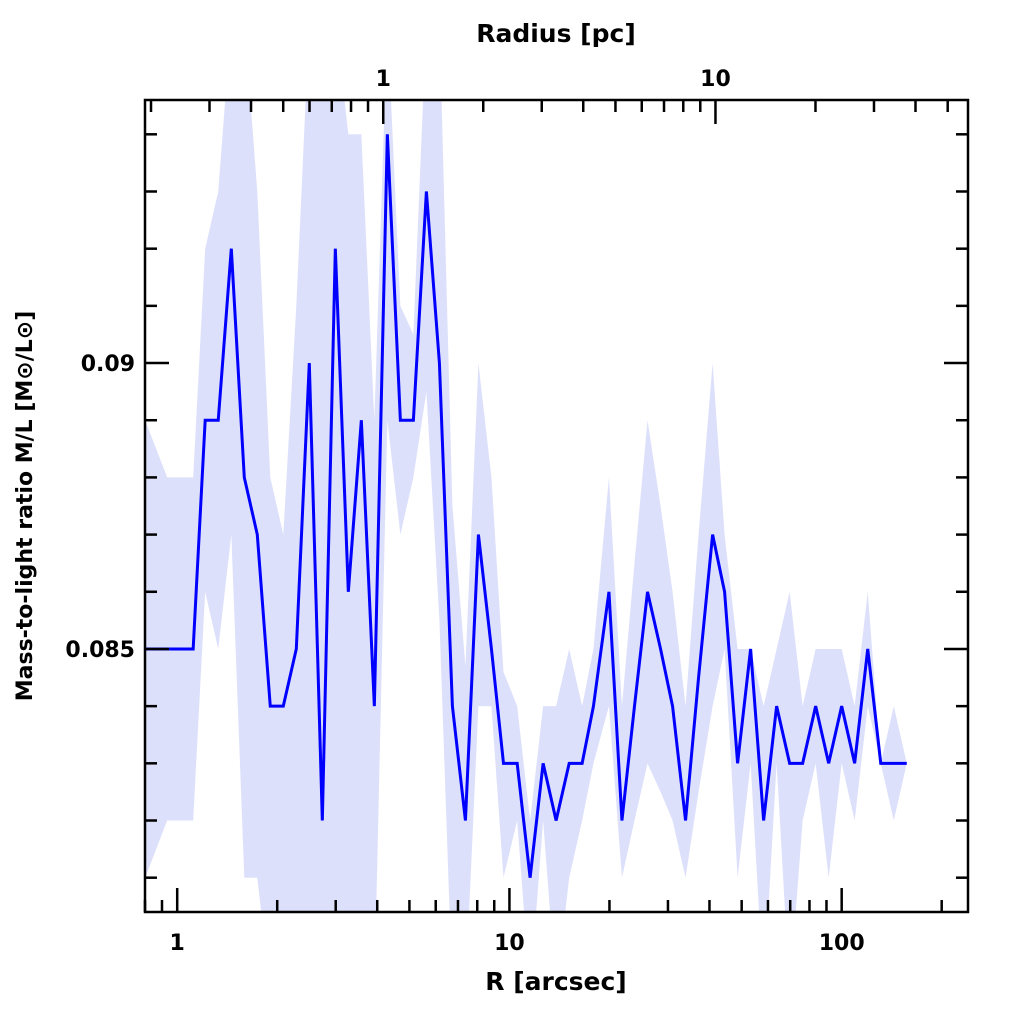 This screenshot has height=1024, width=1024. Describe the element at coordinates (509, 943) in the screenshot. I see `x-tick-label: 10` at that location.